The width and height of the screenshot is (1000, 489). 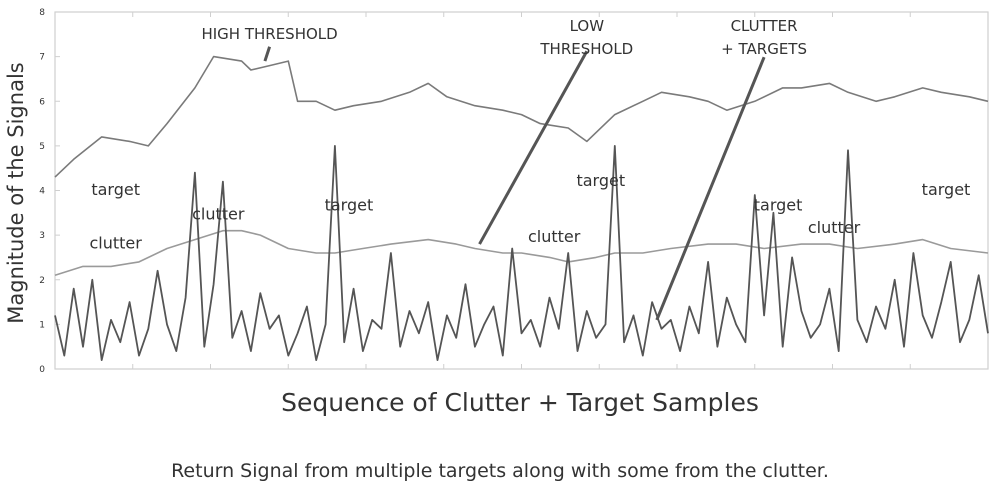 What do you see at coordinates (42, 236) in the screenshot?
I see `y-tick-label: 3` at bounding box center [42, 236].